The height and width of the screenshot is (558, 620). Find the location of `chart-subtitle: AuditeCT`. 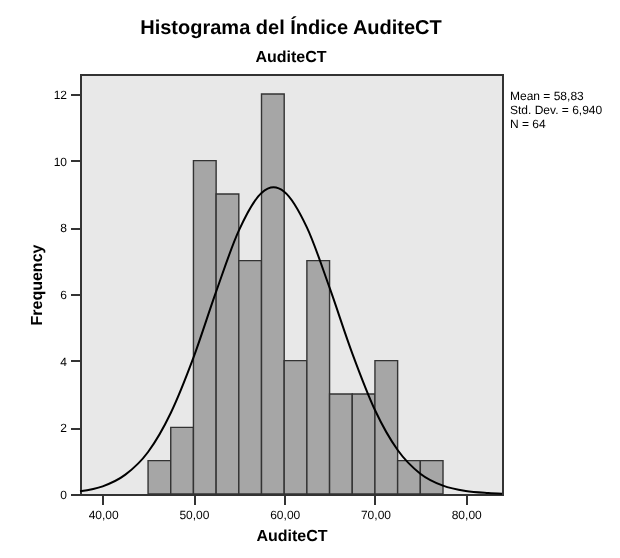

chart-subtitle: AuditeCT is located at coordinates (291, 57).